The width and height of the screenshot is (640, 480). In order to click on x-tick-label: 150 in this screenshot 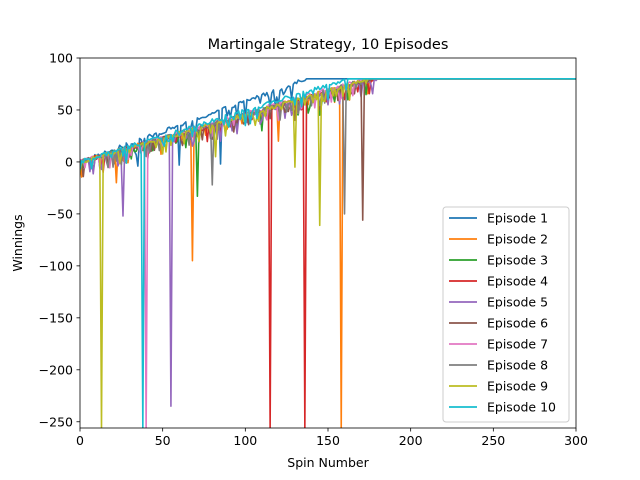, I will do `click(328, 440)`.